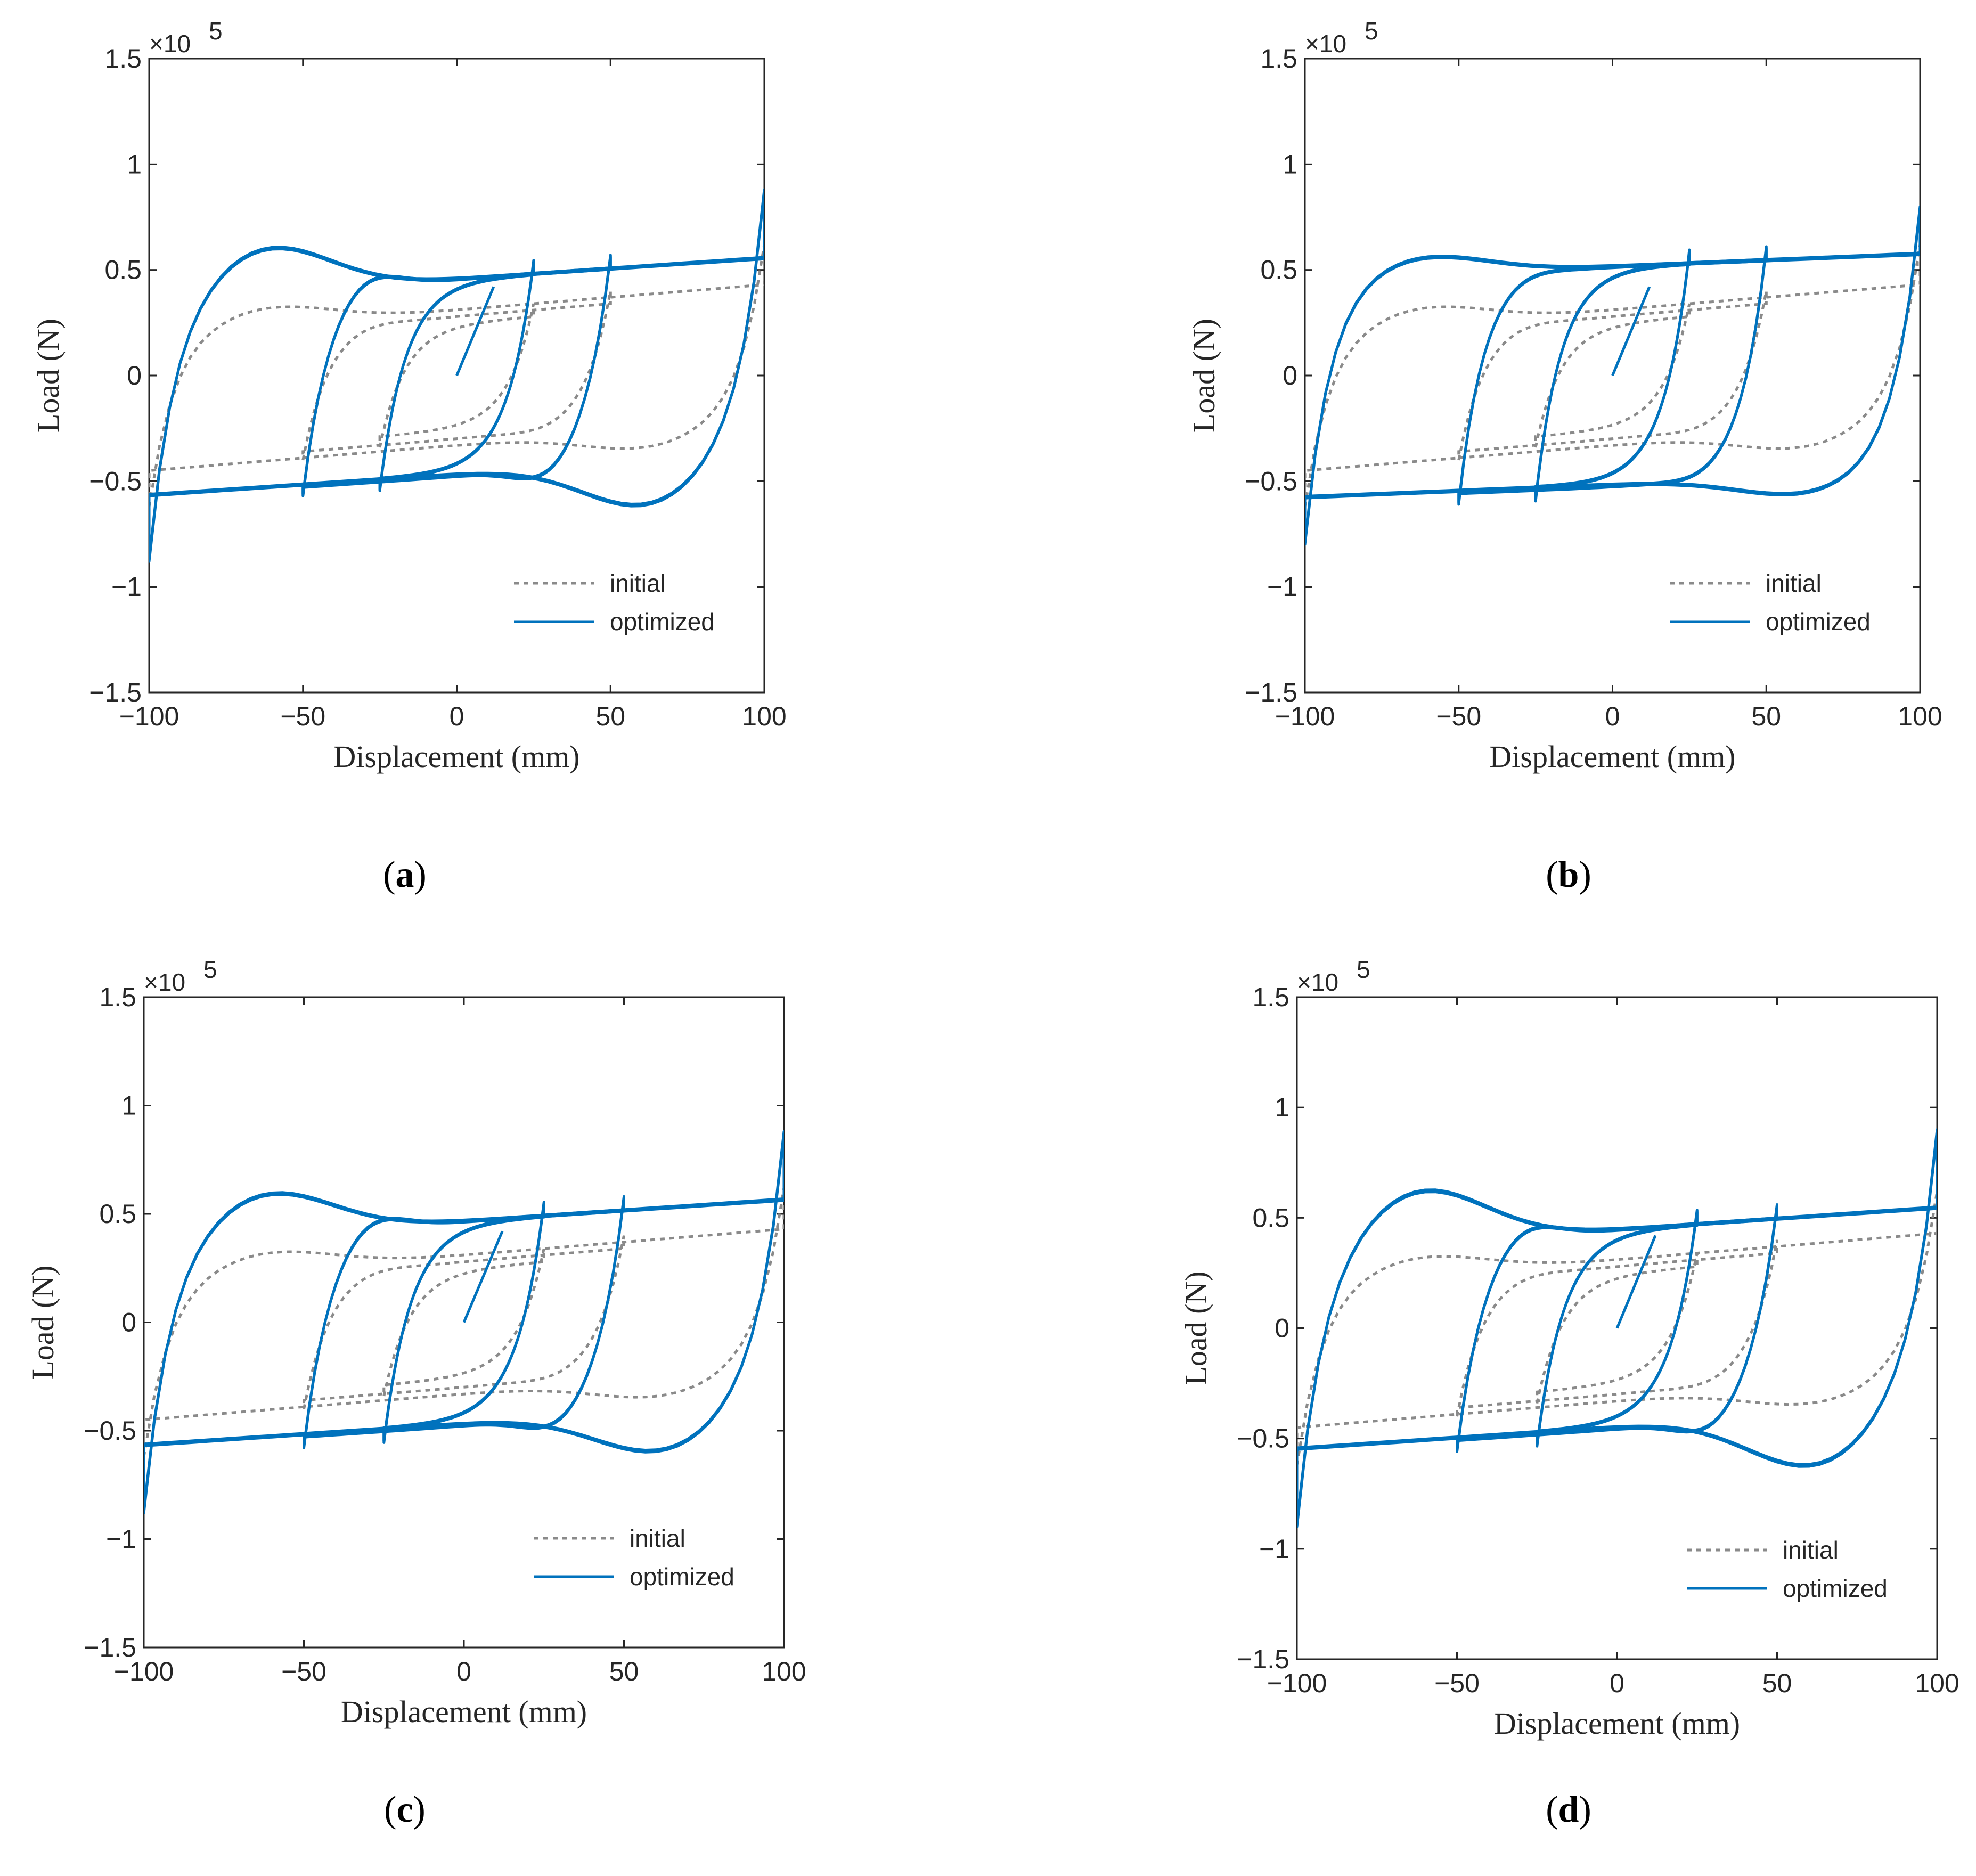 This screenshot has width=1976, height=1876. Describe the element at coordinates (1568, 874) in the screenshot. I see `panel-caption: (b)` at that location.